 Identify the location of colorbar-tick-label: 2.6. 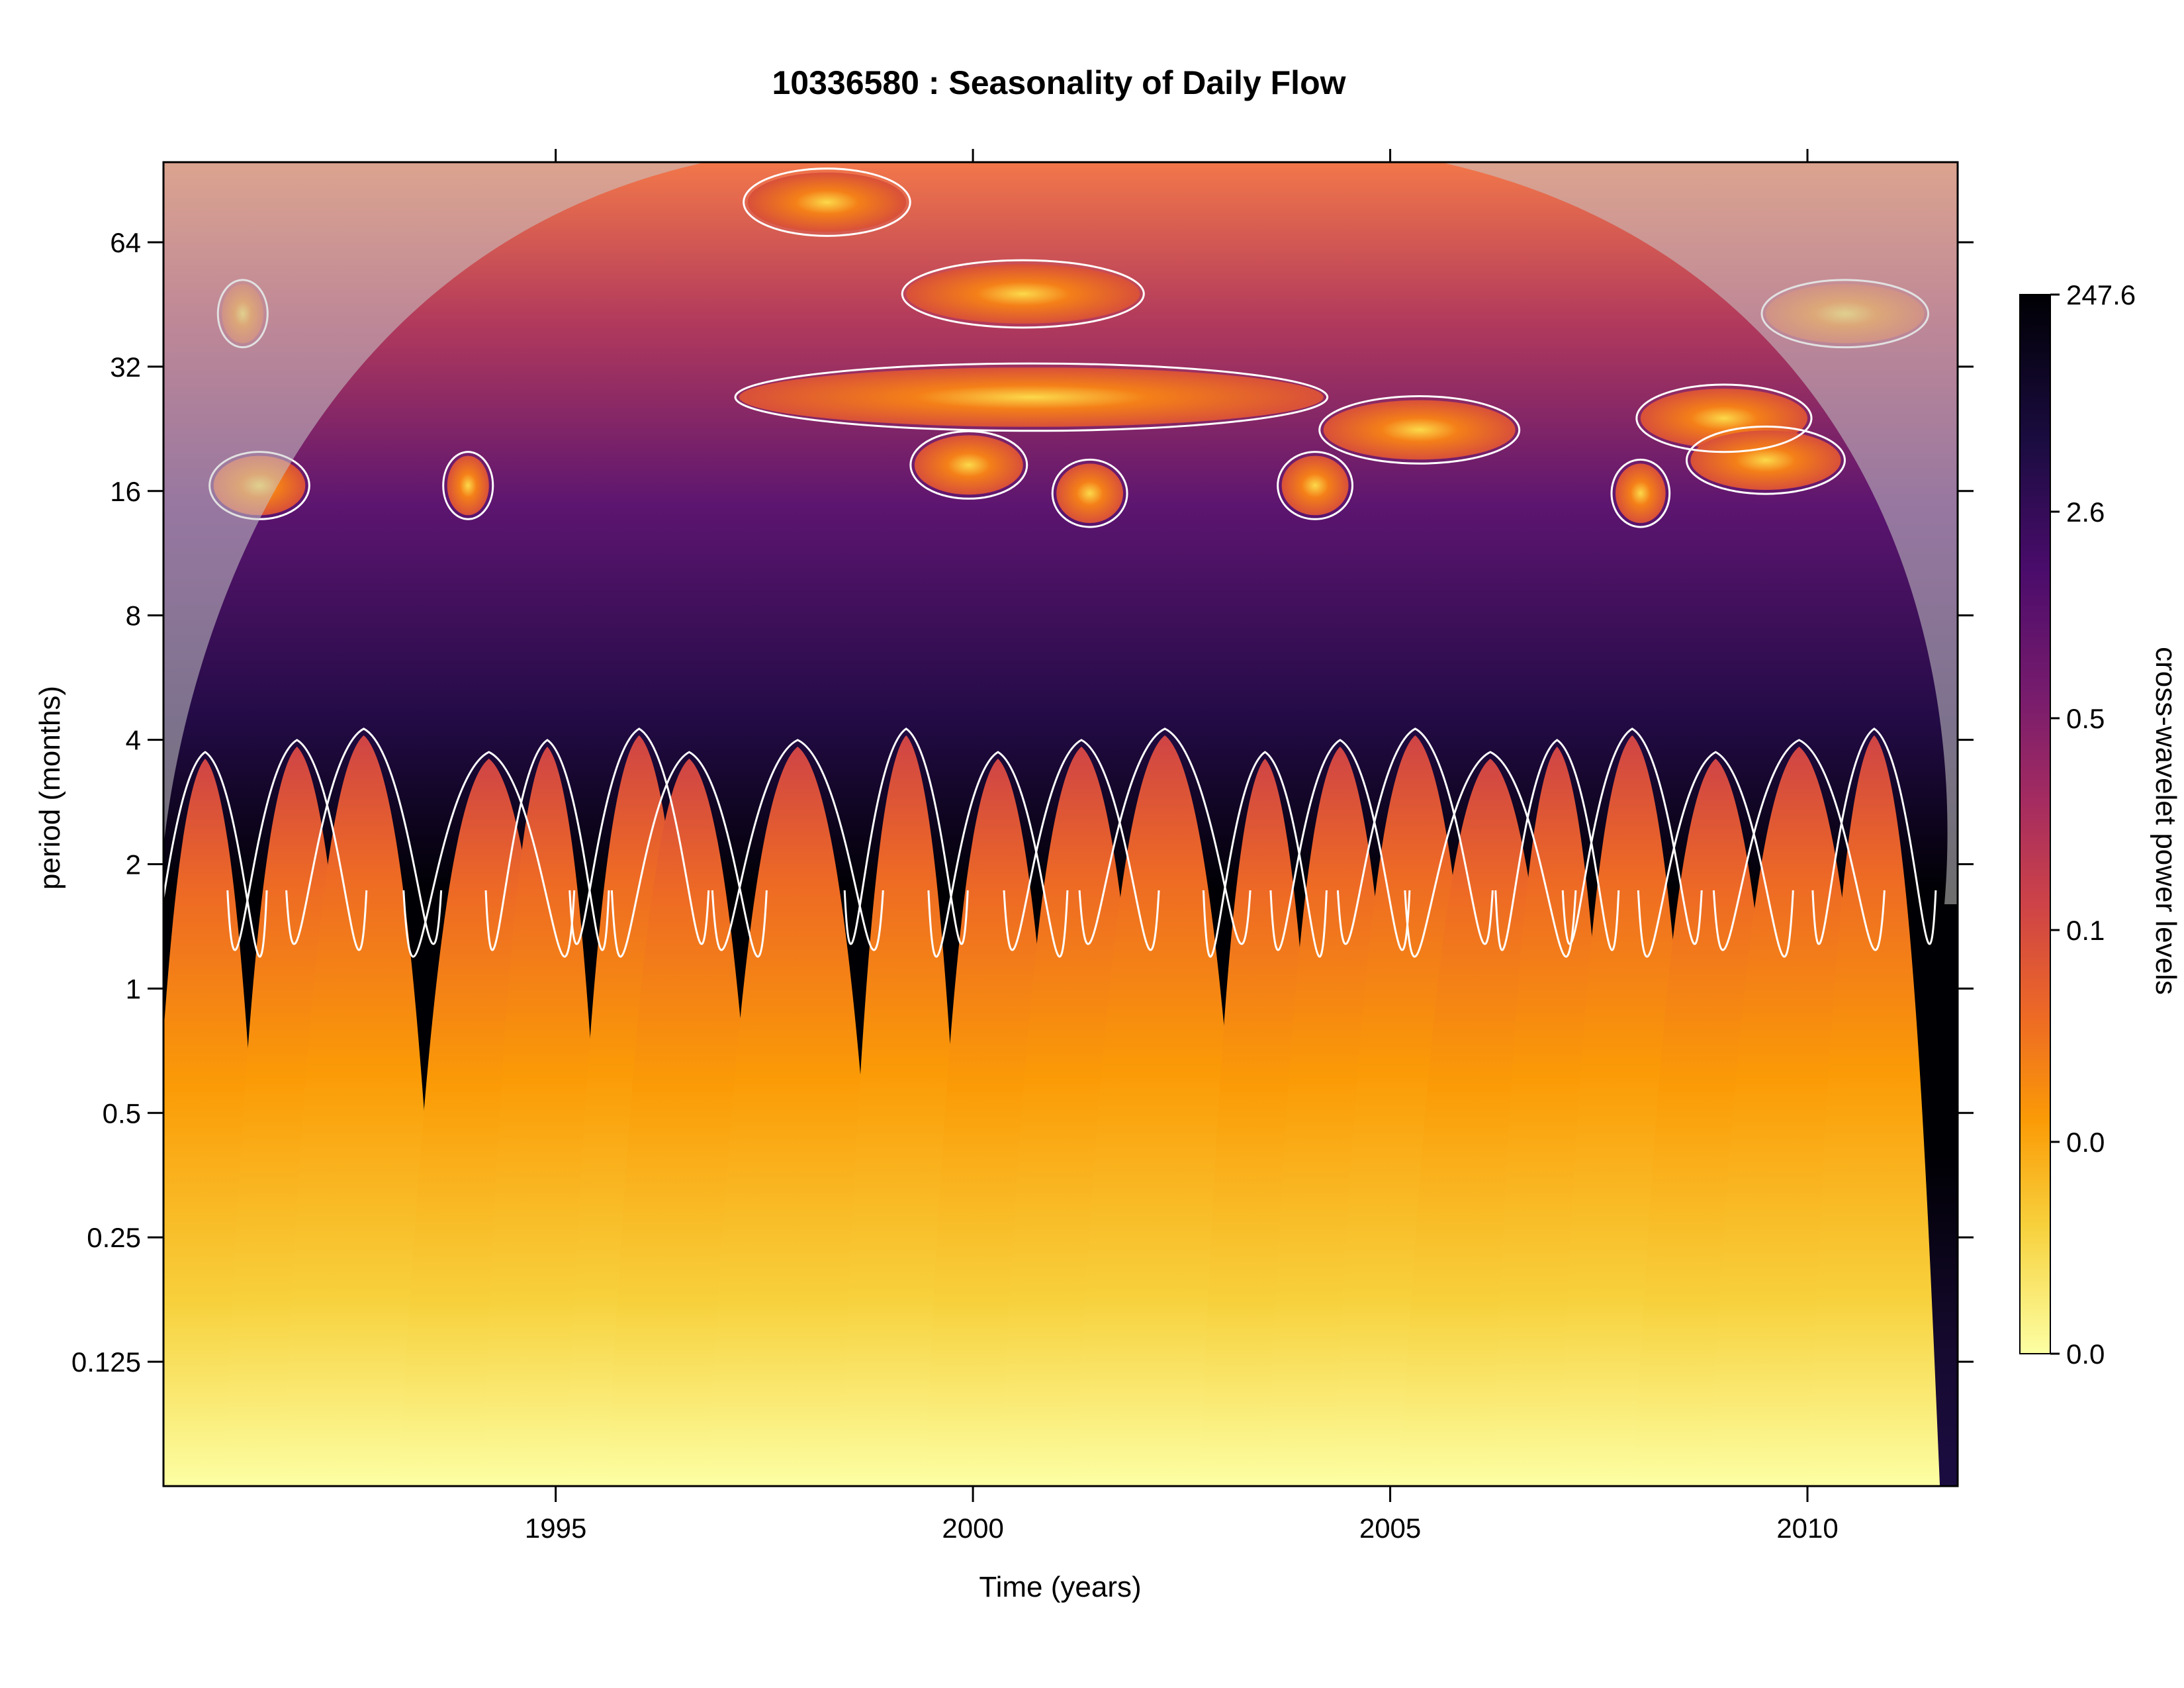
(2085, 512).